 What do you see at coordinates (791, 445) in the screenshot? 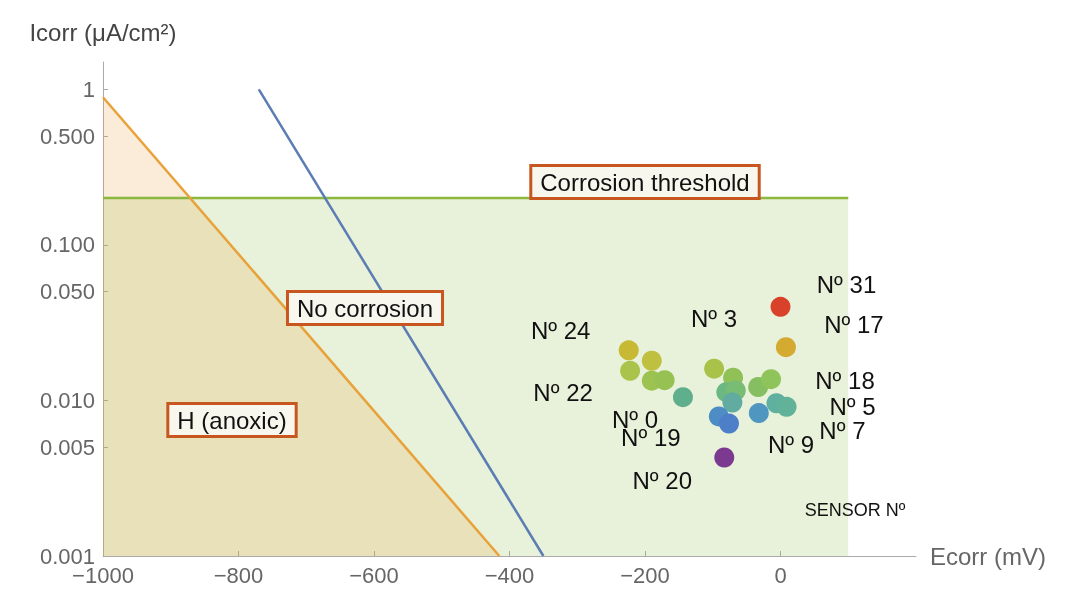
I see `data-label: Nº 9` at bounding box center [791, 445].